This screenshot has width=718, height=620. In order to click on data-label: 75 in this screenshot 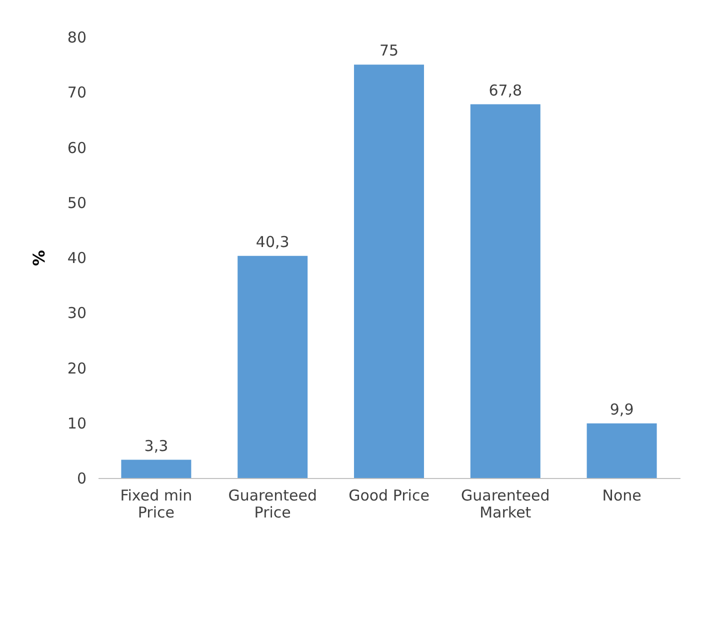, I will do `click(389, 51)`.